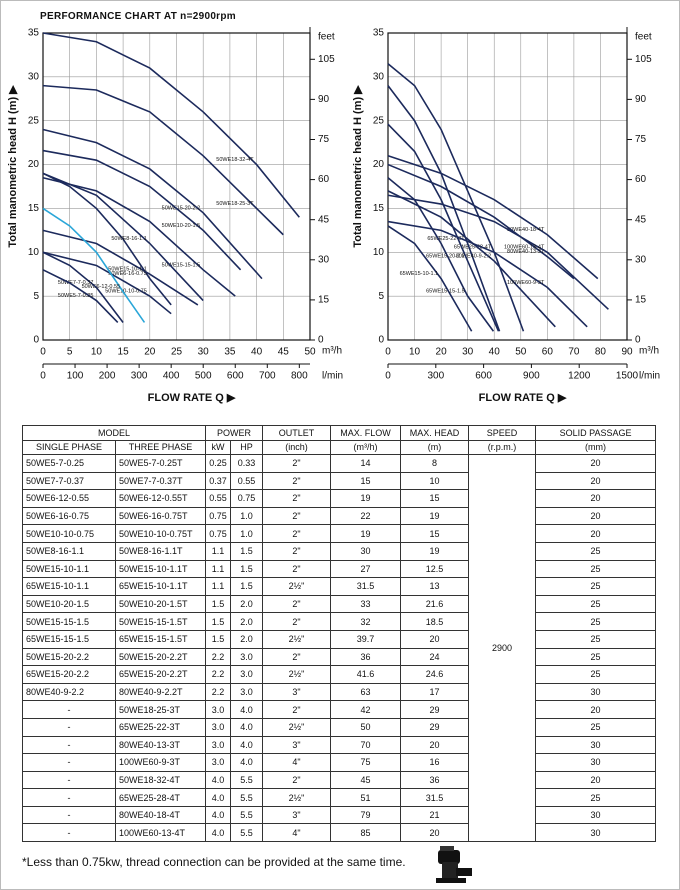 Image resolution: width=680 pixels, height=890 pixels. I want to click on x2-tick-label: 600, so click(483, 376).